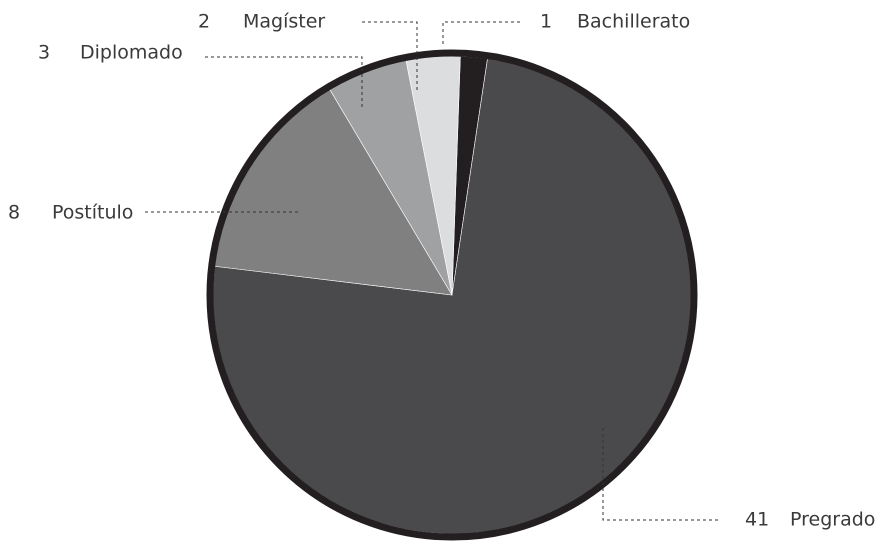 This screenshot has height=541, width=882. What do you see at coordinates (757, 520) in the screenshot?
I see `value-label: 41` at bounding box center [757, 520].